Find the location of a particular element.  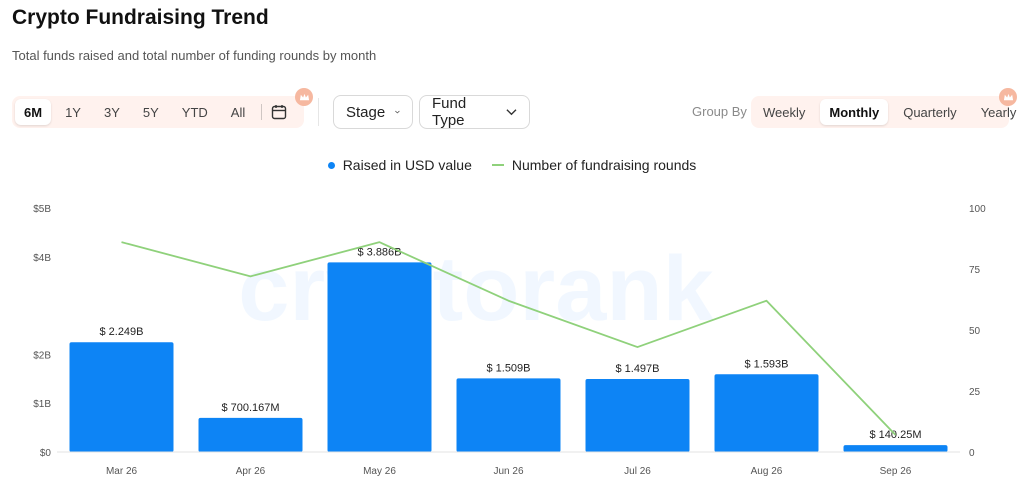

y-left-tick-label: $5B is located at coordinates (42, 209).